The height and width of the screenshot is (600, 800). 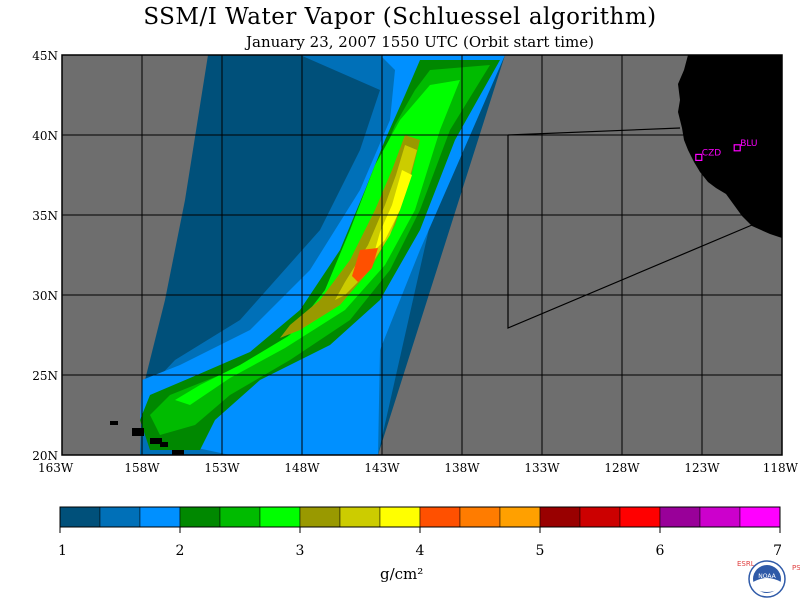 I want to click on logo-text: NOAA, so click(x=767, y=576).